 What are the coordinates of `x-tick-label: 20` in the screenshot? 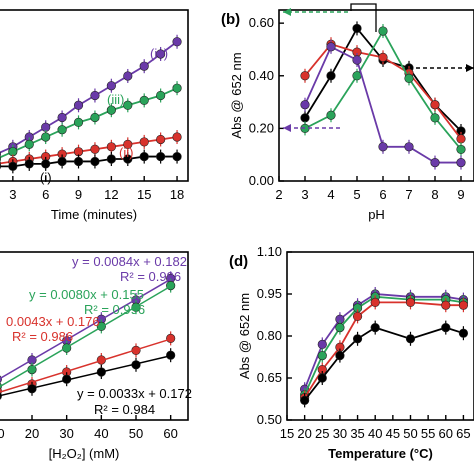 It's located at (32, 433).